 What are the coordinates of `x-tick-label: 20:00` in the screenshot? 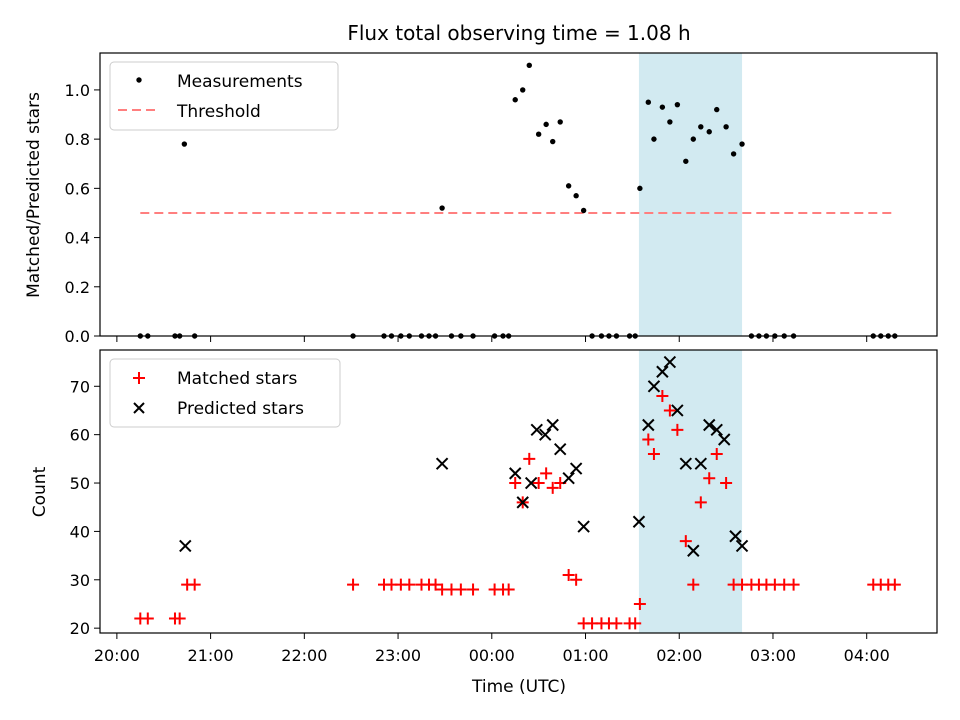 It's located at (117, 655).